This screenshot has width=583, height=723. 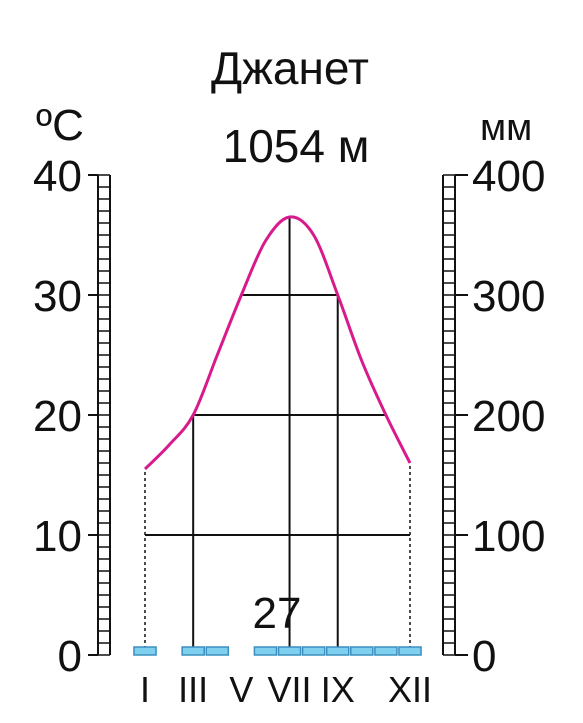 What do you see at coordinates (57, 296) in the screenshot?
I see `left-axis-tick-label-30: 30` at bounding box center [57, 296].